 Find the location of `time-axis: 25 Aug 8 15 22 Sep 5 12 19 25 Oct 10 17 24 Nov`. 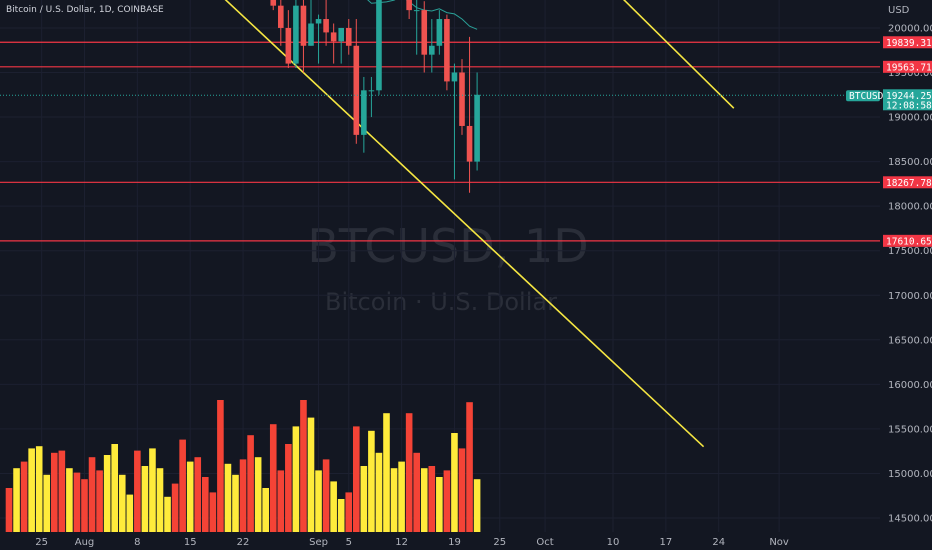

time-axis: 25 Aug 8 15 22 Sep 5 12 19 25 Oct 10 17 24 Nov is located at coordinates (412, 542).